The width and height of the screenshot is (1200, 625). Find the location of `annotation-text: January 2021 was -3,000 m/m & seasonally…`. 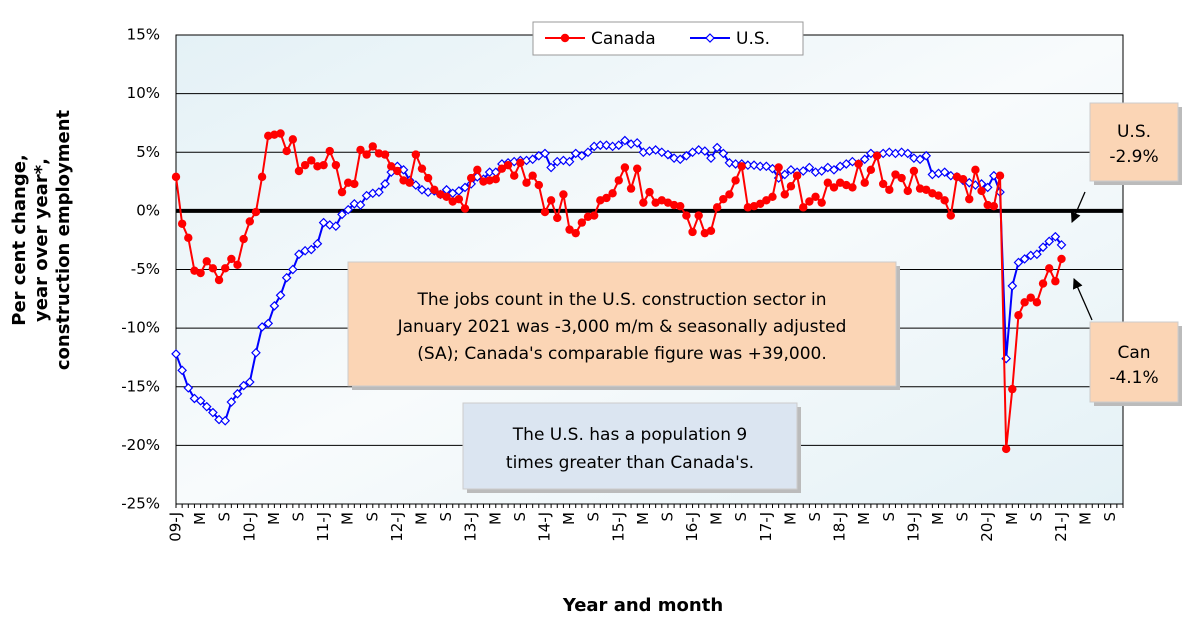

annotation-text: January 2021 was -3,000 m/m & seasonally… is located at coordinates (622, 327).